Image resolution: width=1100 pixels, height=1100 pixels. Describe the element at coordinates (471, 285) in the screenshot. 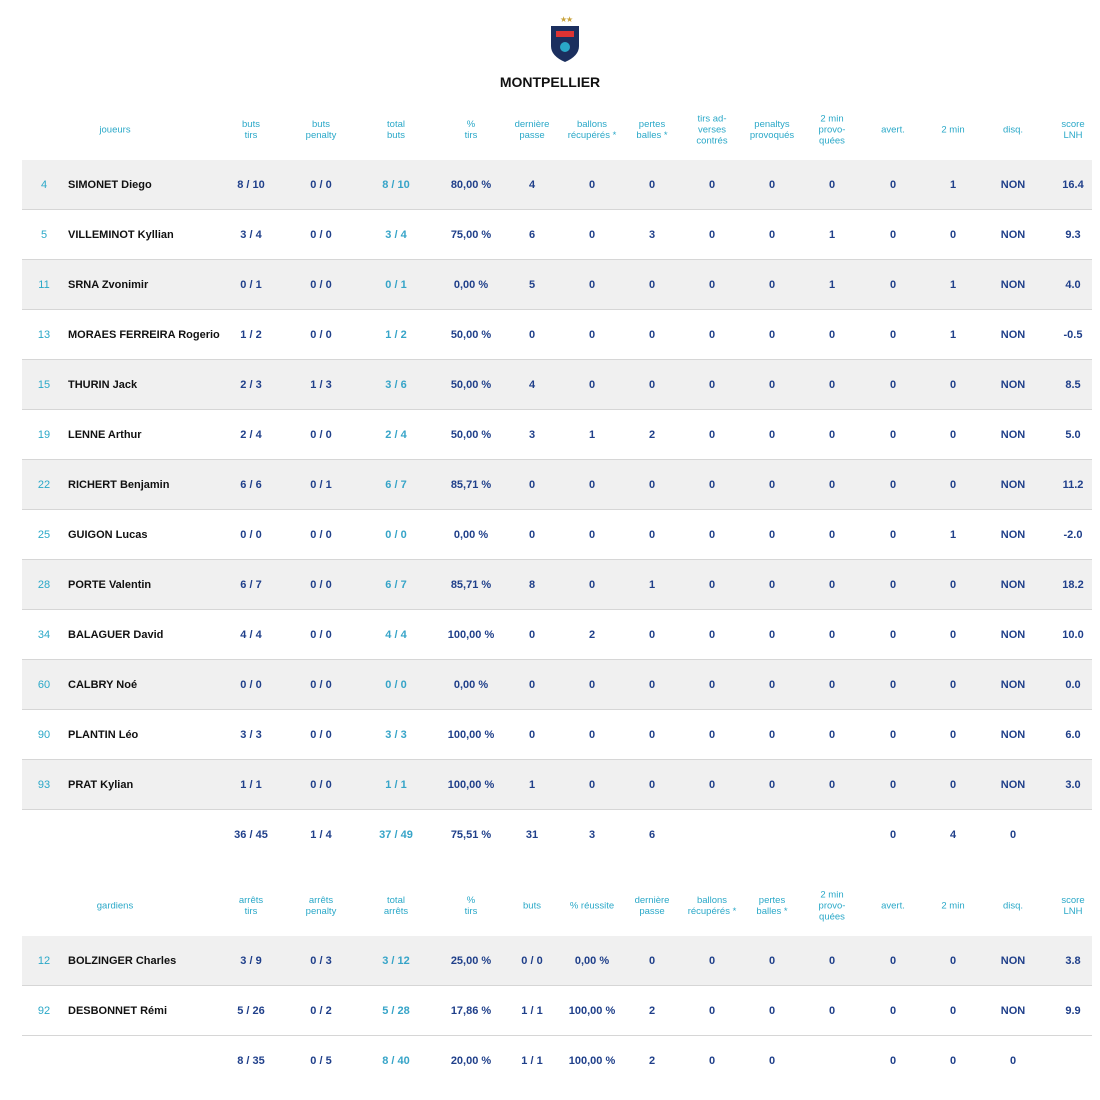

I see `cell: 0,00 %` at that location.